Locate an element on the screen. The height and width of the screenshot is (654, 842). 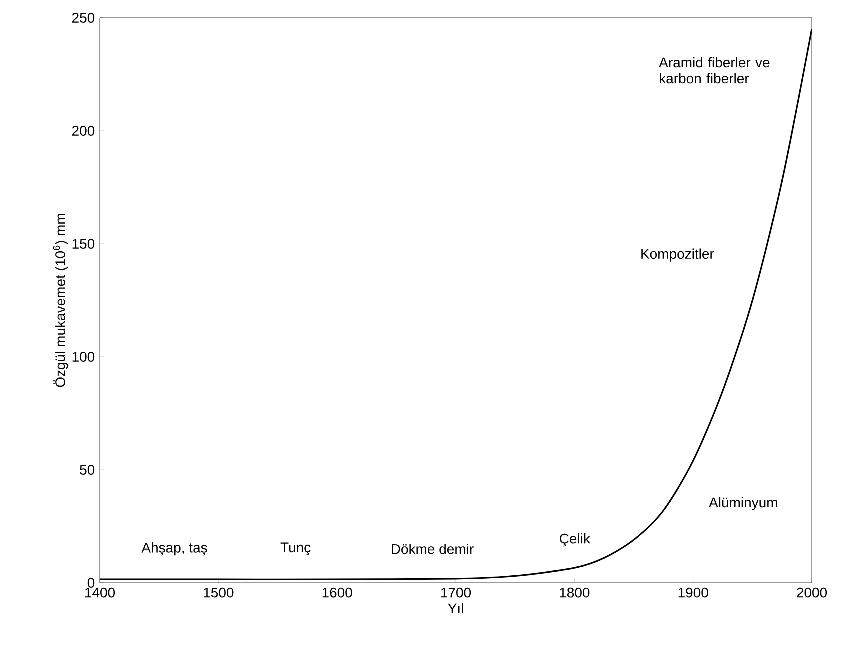
annotation: Alüminyum is located at coordinates (743, 503).